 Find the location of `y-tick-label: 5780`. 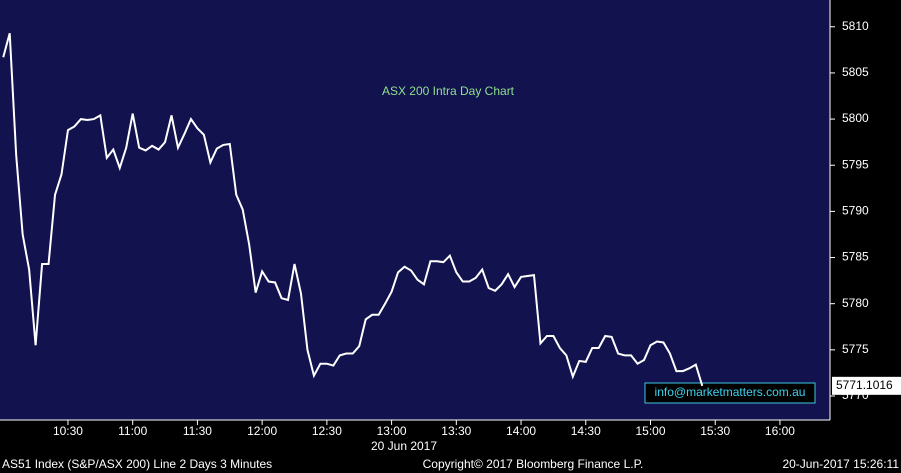

y-tick-label: 5780 is located at coordinates (855, 303).